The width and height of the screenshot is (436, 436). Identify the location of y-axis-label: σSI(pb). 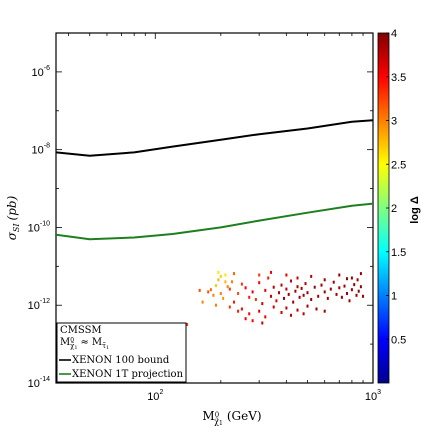
(13, 217).